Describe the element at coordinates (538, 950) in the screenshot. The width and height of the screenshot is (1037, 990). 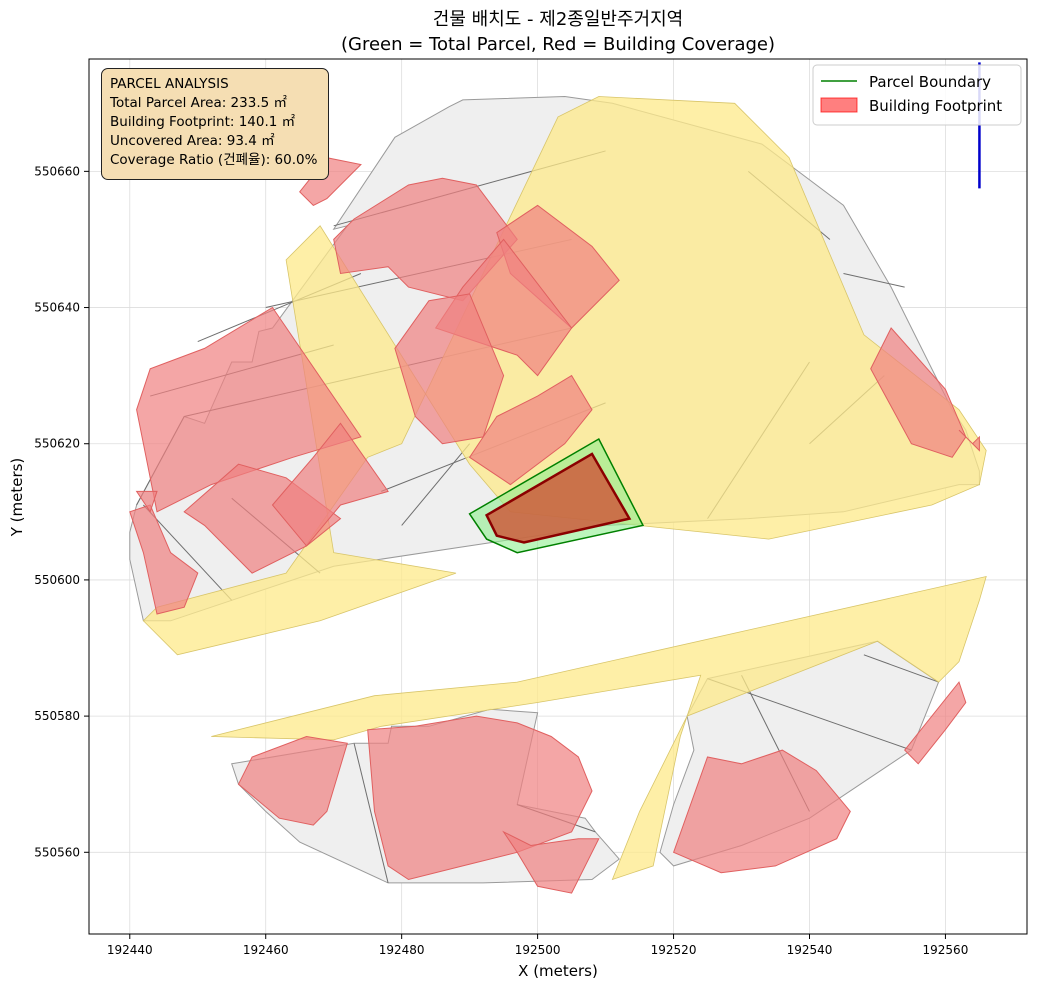
I see `x-tick-label: 192500` at that location.